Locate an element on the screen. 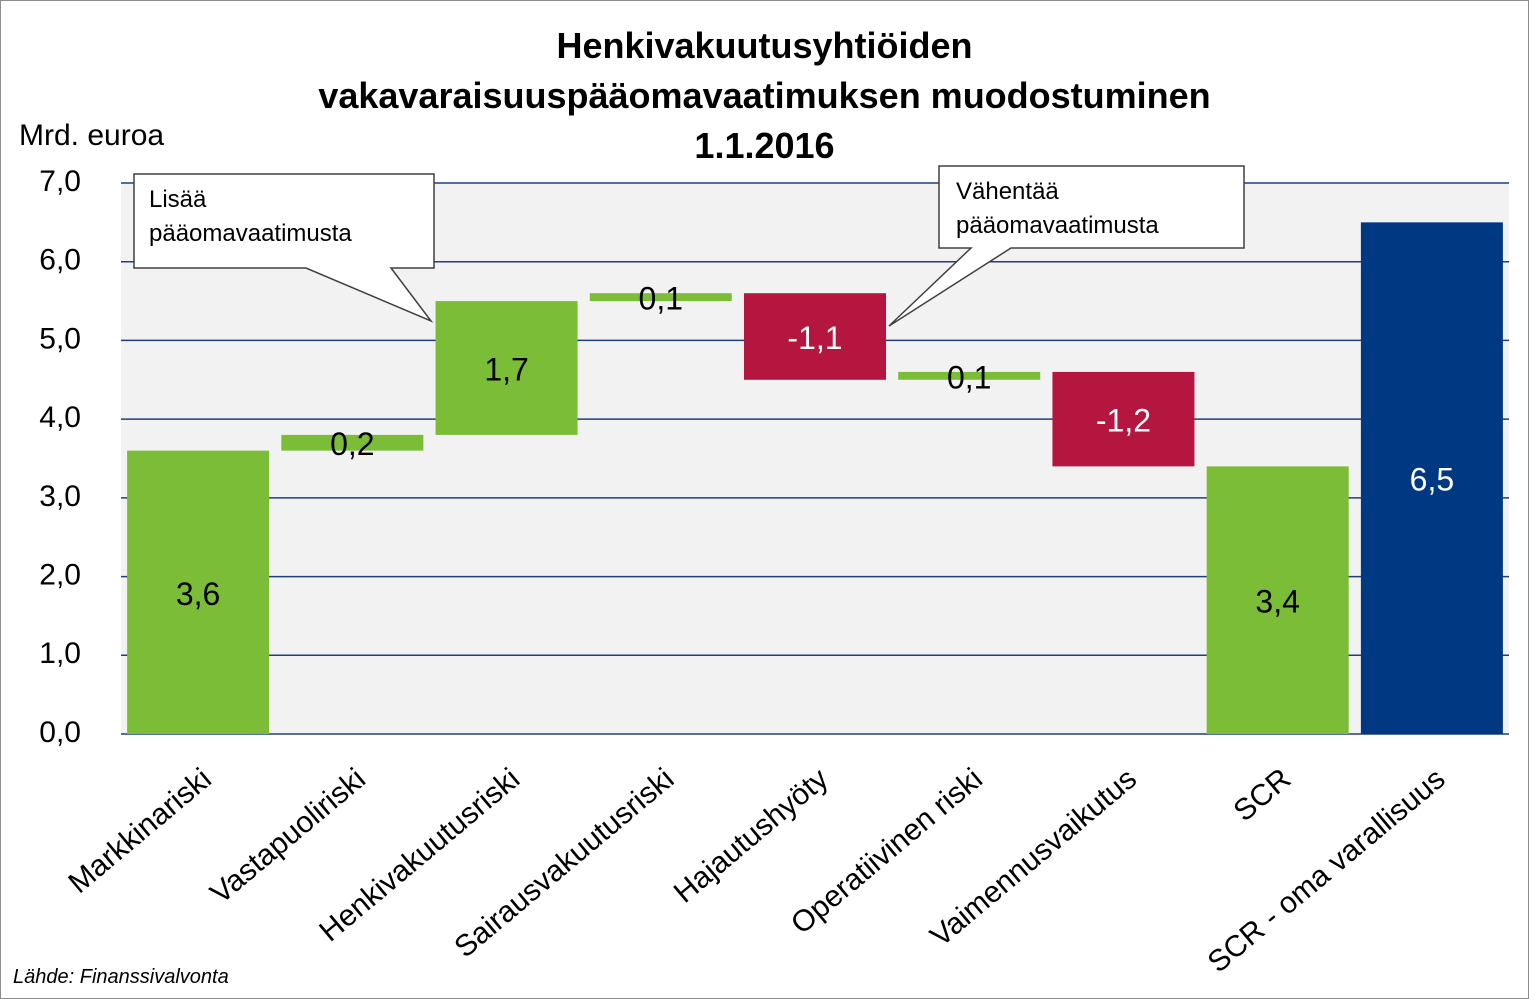 The image size is (1529, 999). data-label: 3,6 is located at coordinates (198, 594).